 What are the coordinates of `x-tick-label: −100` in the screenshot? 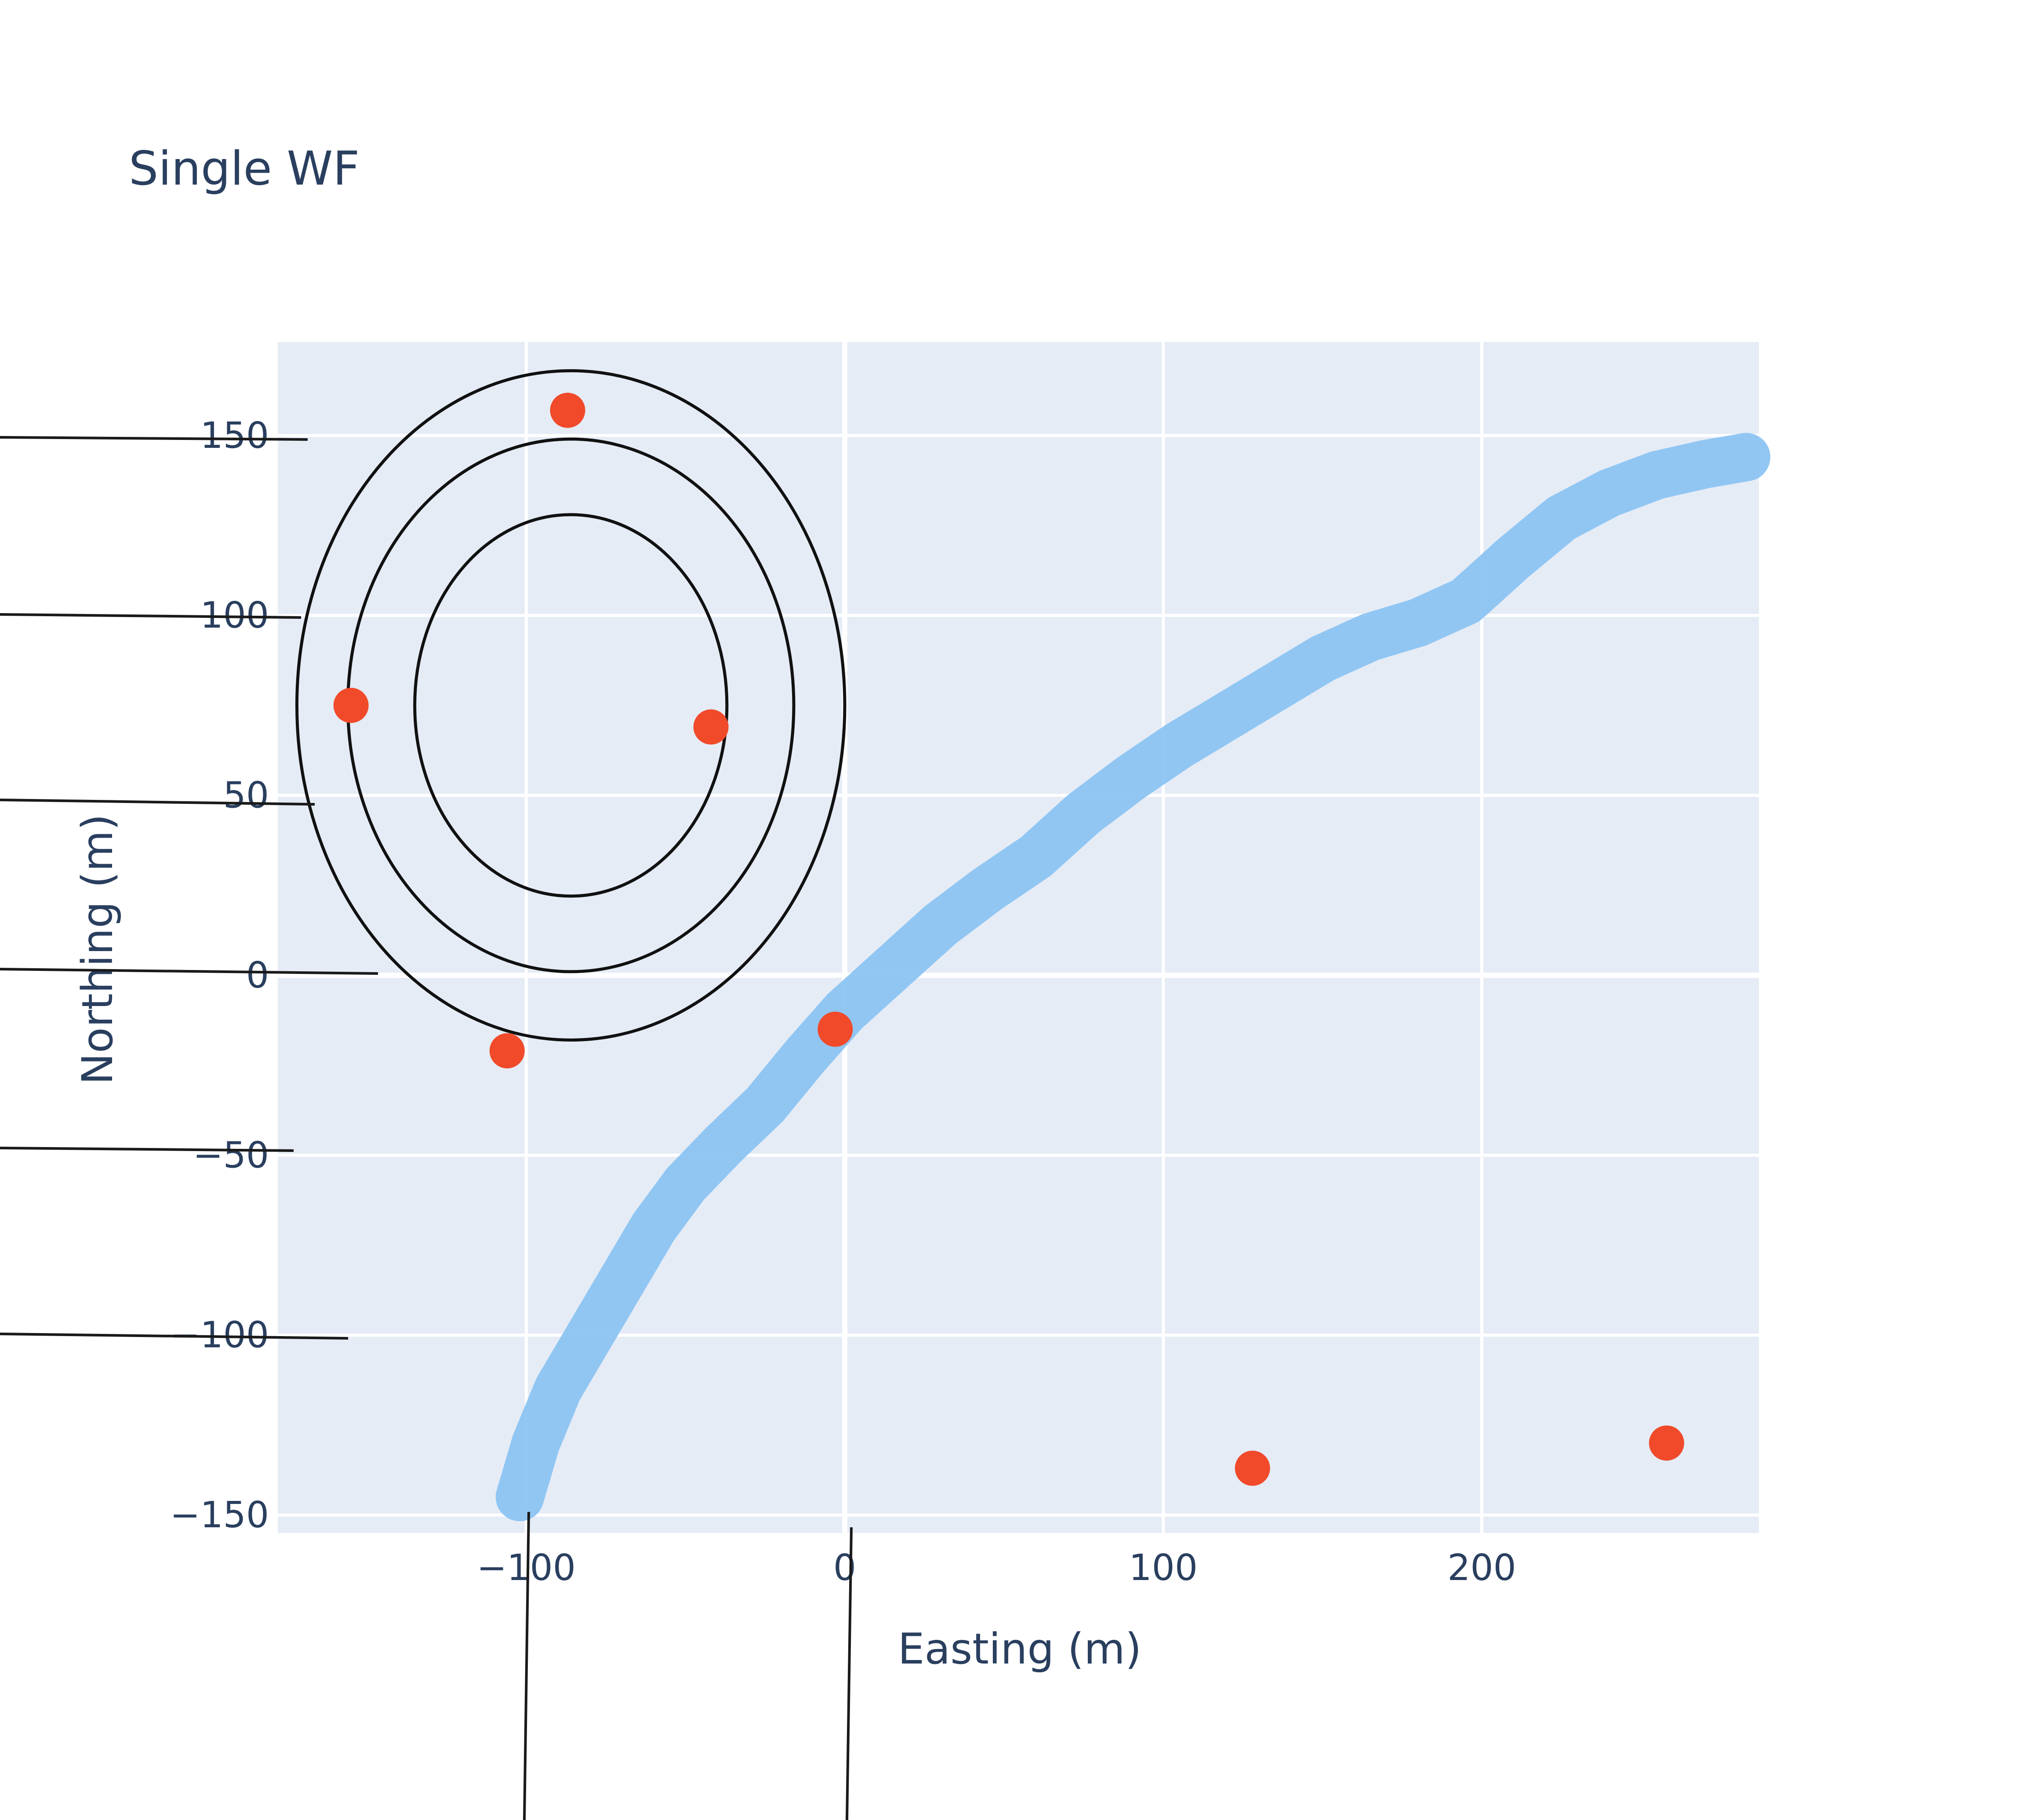 It's located at (526, 1568).